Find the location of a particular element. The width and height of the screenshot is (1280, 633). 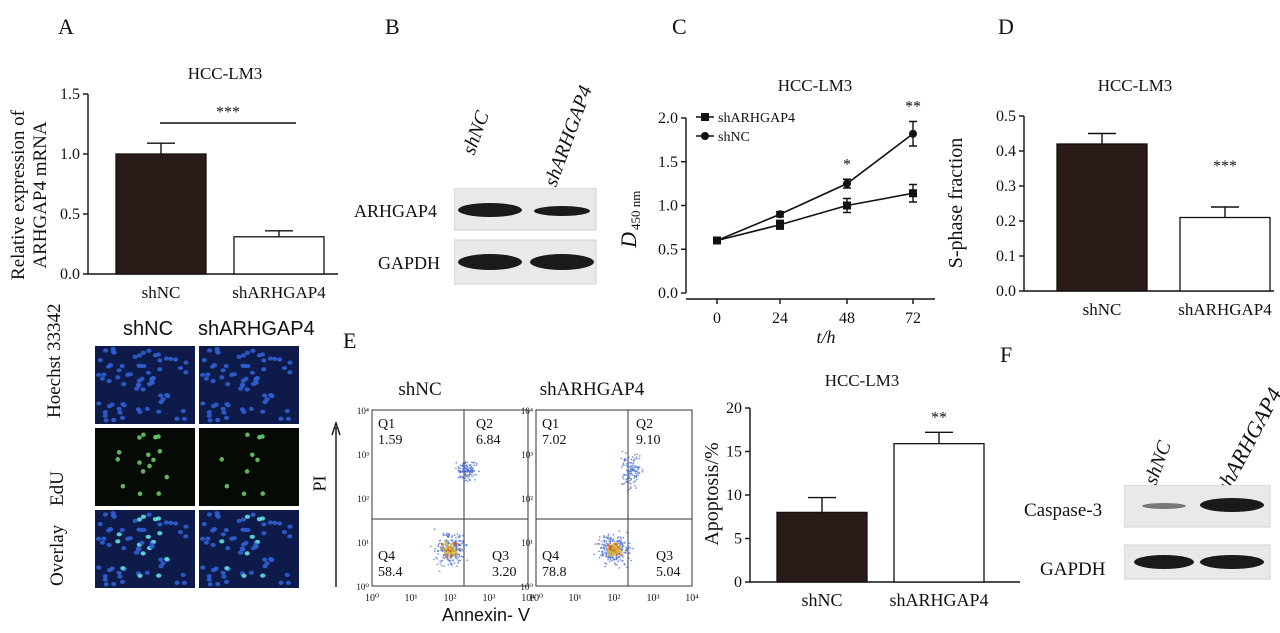

d-significance: *** is located at coordinates (1225, 166).